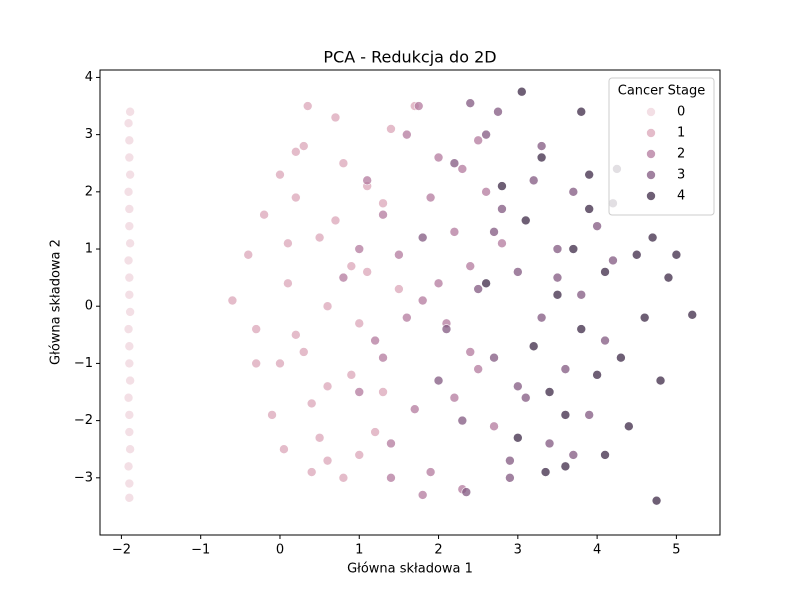  I want to click on legend-label: 4, so click(681, 196).